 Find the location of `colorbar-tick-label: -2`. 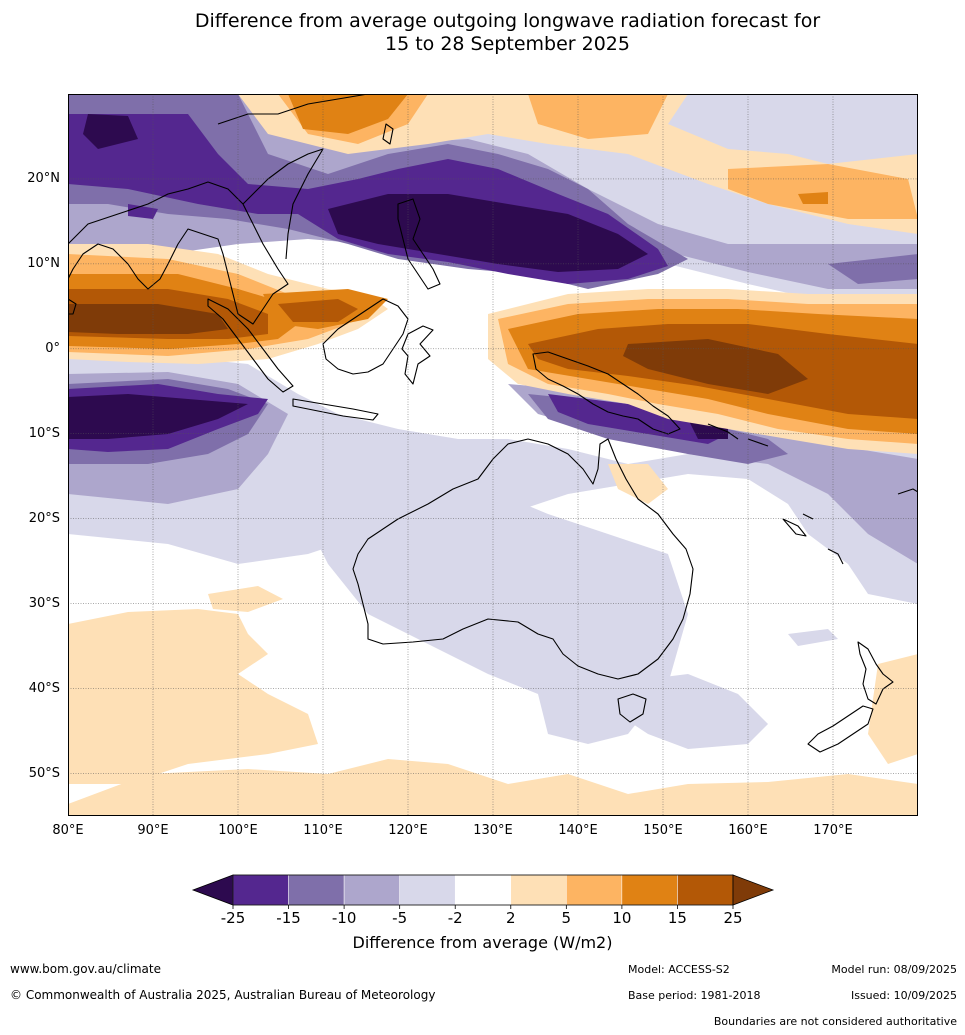

colorbar-tick-label: -2 is located at coordinates (455, 918).